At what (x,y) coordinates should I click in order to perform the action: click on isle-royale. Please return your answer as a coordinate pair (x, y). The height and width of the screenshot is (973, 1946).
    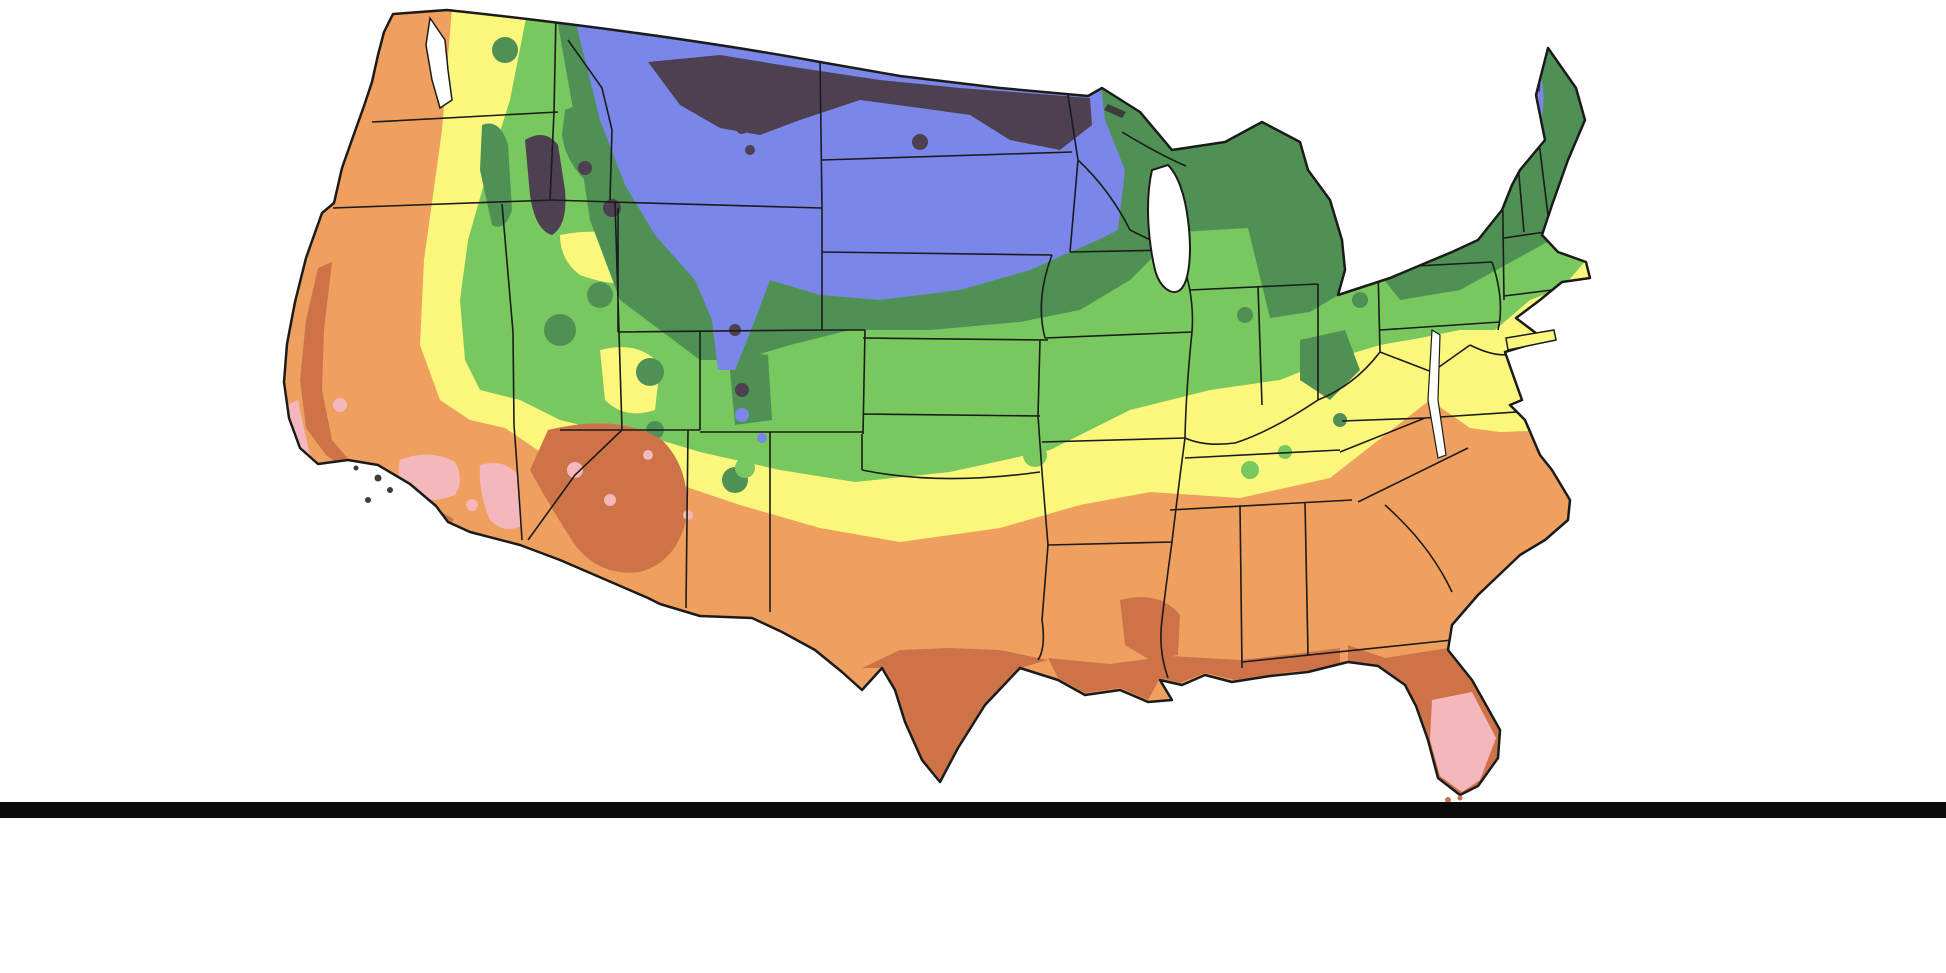
    Looking at the image, I should click on (1115, 111).